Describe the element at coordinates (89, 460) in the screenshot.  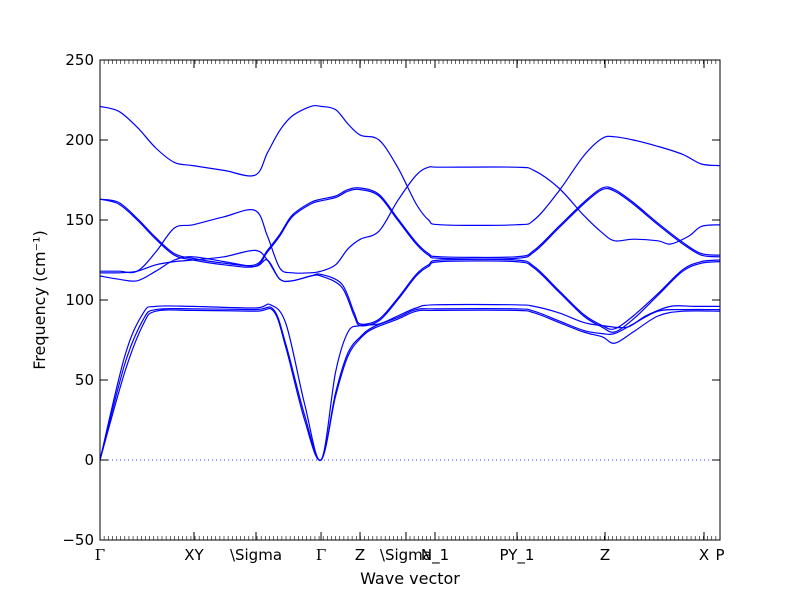
I see `y-tick-label: 0` at that location.